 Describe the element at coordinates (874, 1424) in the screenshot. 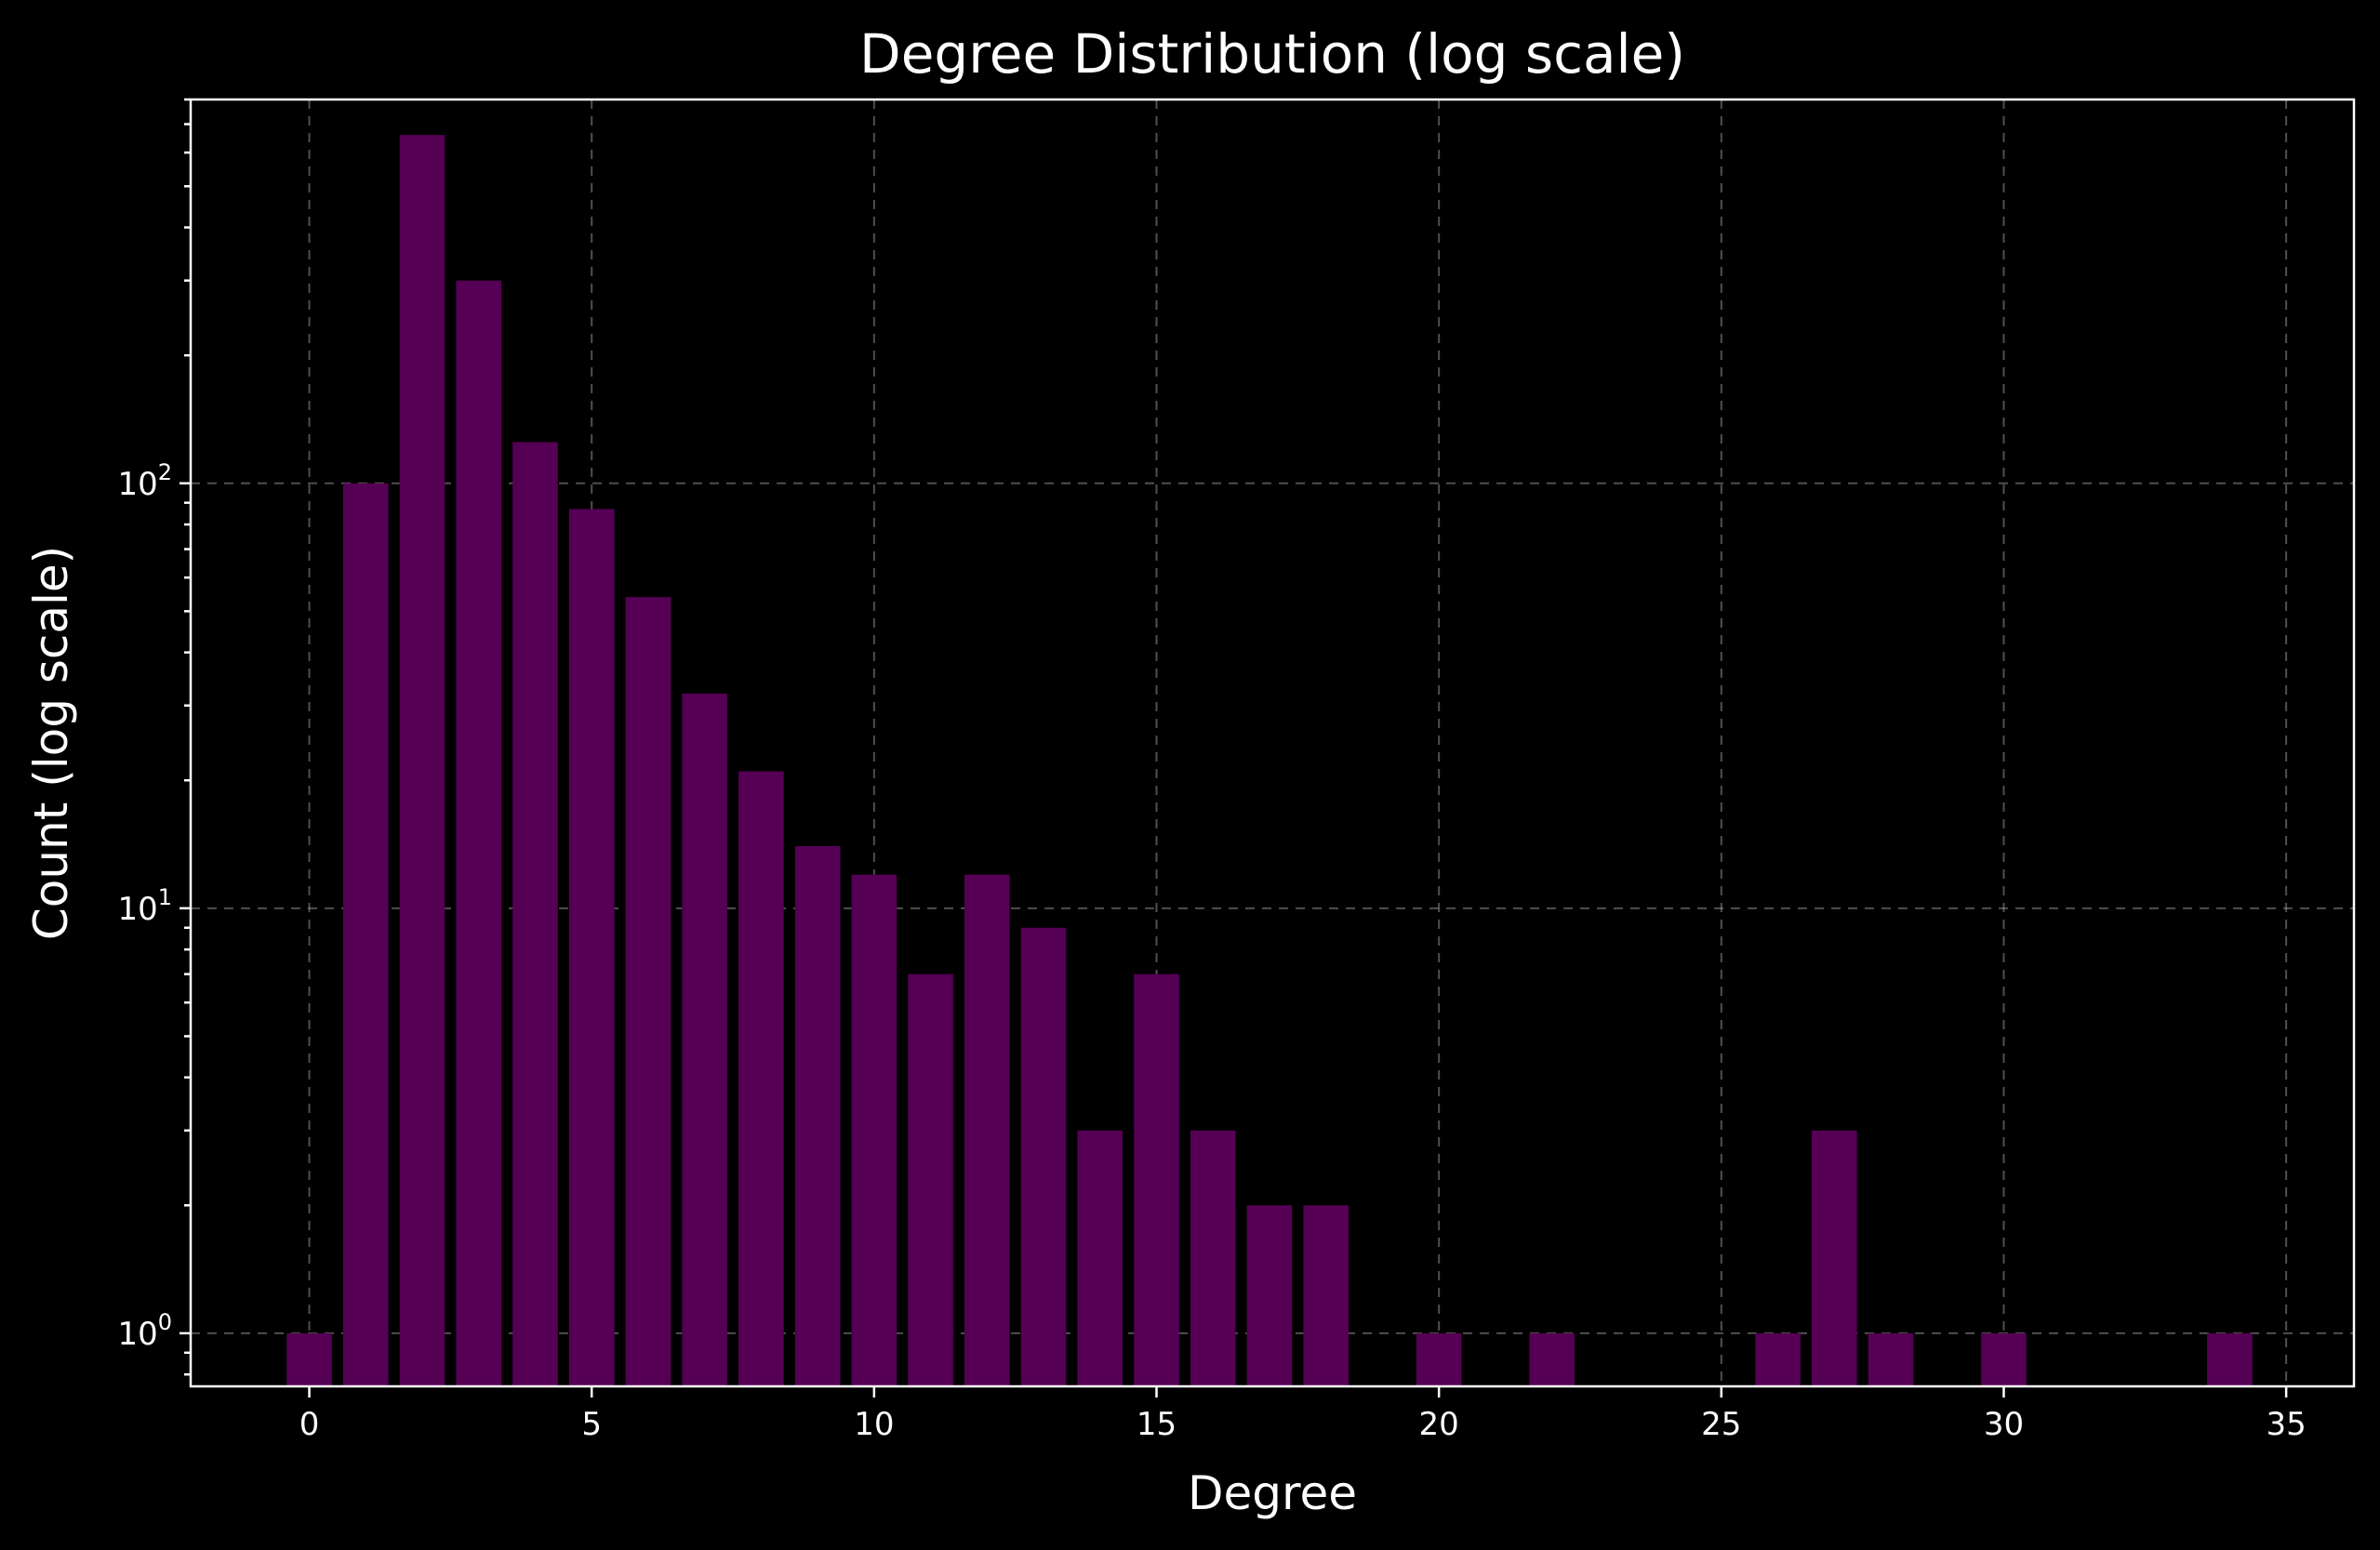

I see `x-tick-label: 10` at that location.